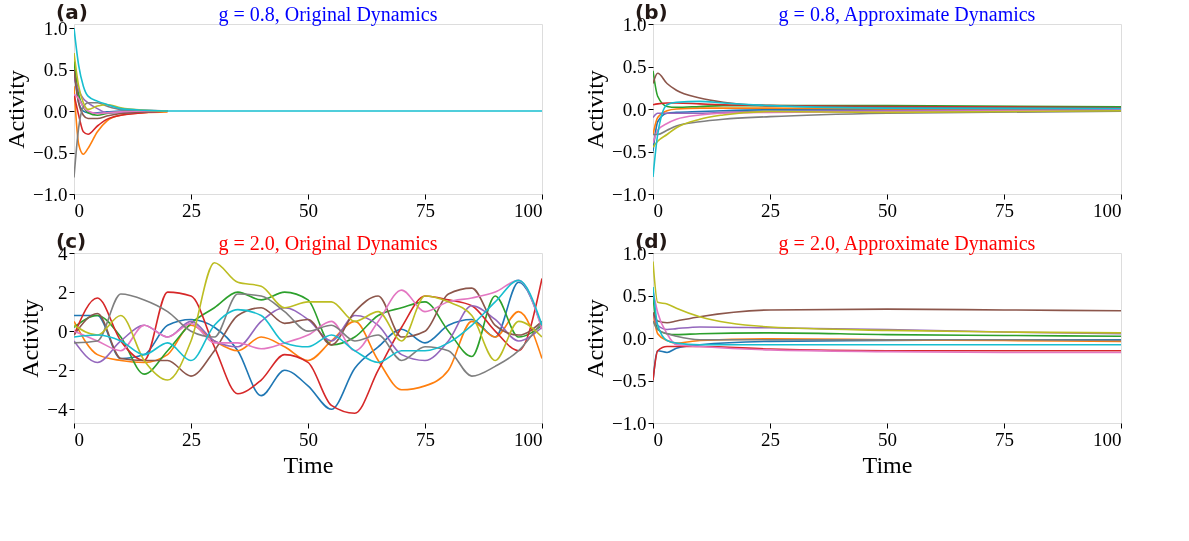 The width and height of the screenshot is (1189, 541). I want to click on y-tick-label: 2, so click(63, 292).